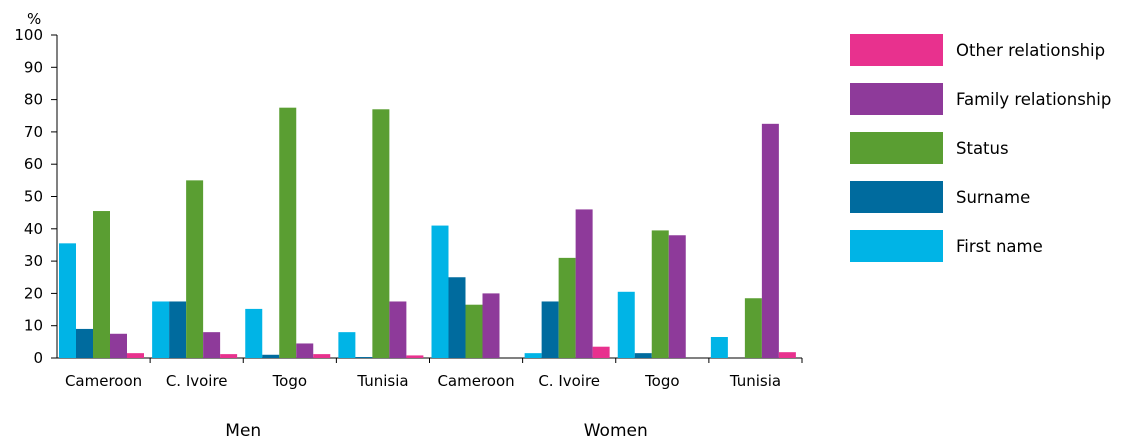 The image size is (1137, 441). I want to click on y-tick-label: 90, so click(33, 67).